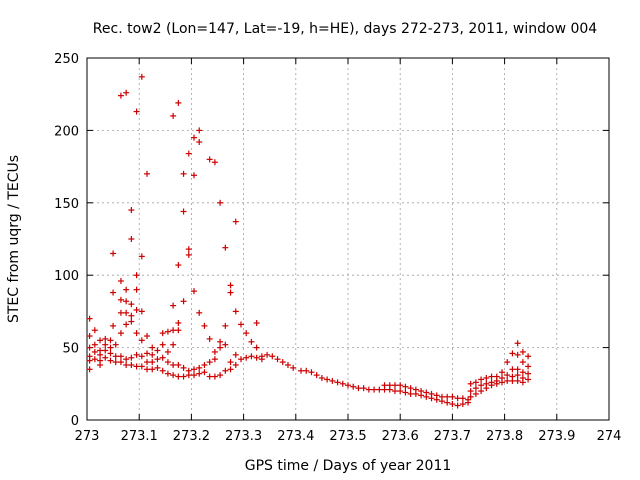 This screenshot has width=640, height=480. What do you see at coordinates (348, 466) in the screenshot?
I see `x-axis-title: GPS time / Days of year 2011` at bounding box center [348, 466].